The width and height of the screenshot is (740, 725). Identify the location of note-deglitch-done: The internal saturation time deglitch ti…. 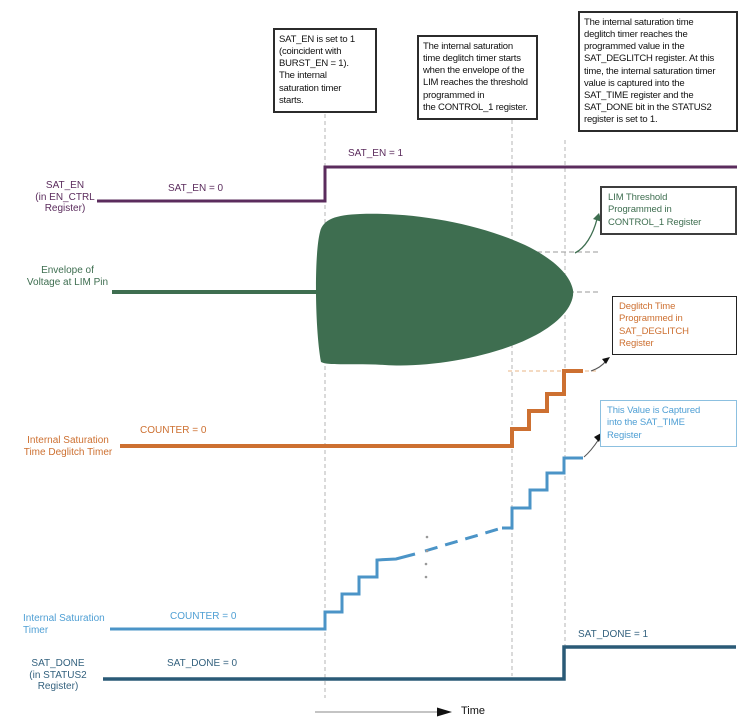
(658, 72).